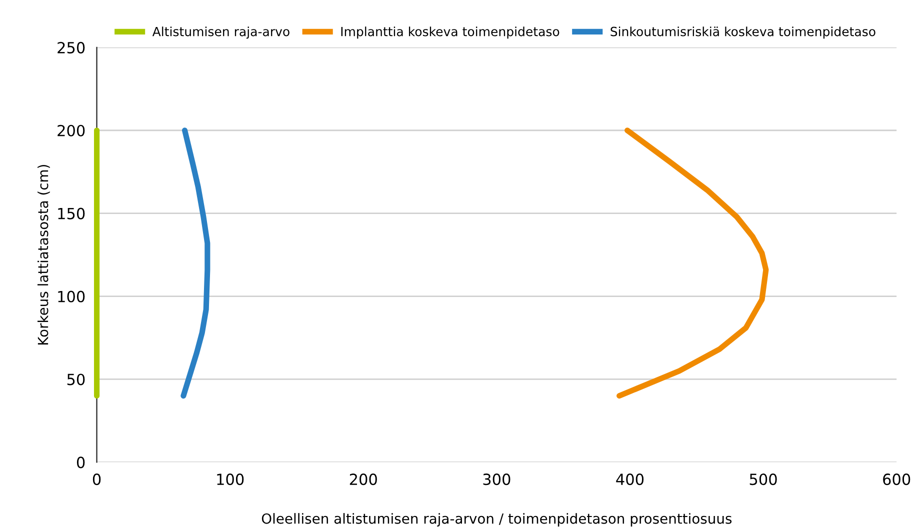  What do you see at coordinates (763, 480) in the screenshot?
I see `x-tick-label: 500` at bounding box center [763, 480].